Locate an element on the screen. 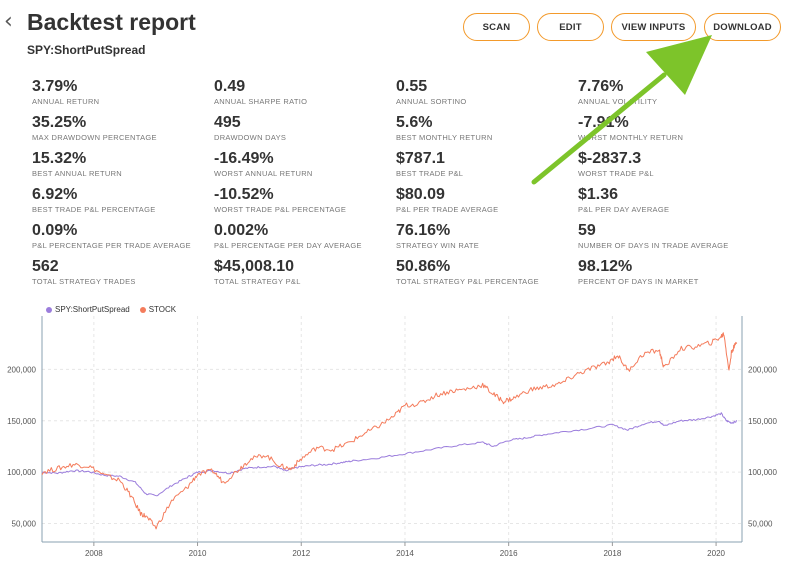  stat-item: $1.36 P&L PER DAY AVERAGE is located at coordinates (668, 200).